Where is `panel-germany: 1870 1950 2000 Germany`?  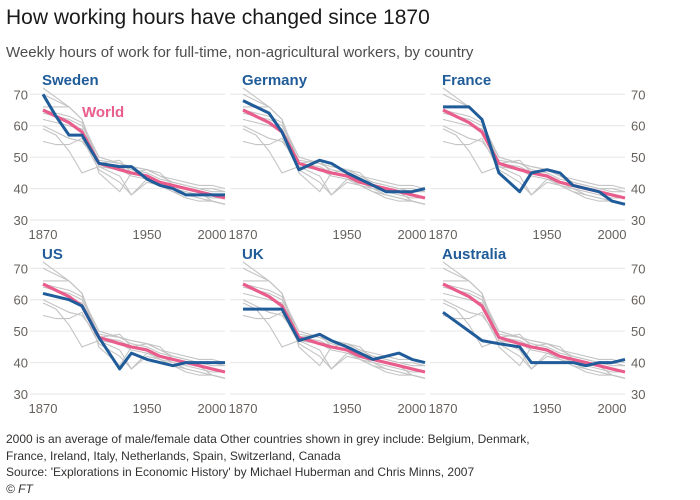
panel-germany: 1870 1950 2000 Germany is located at coordinates (328, 157).